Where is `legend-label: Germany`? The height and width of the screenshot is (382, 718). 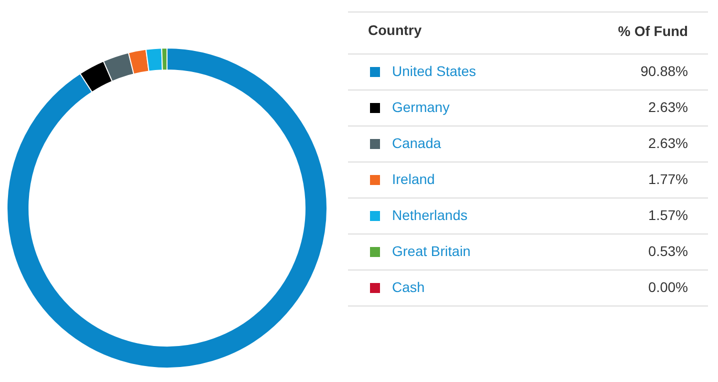 legend-label: Germany is located at coordinates (421, 107).